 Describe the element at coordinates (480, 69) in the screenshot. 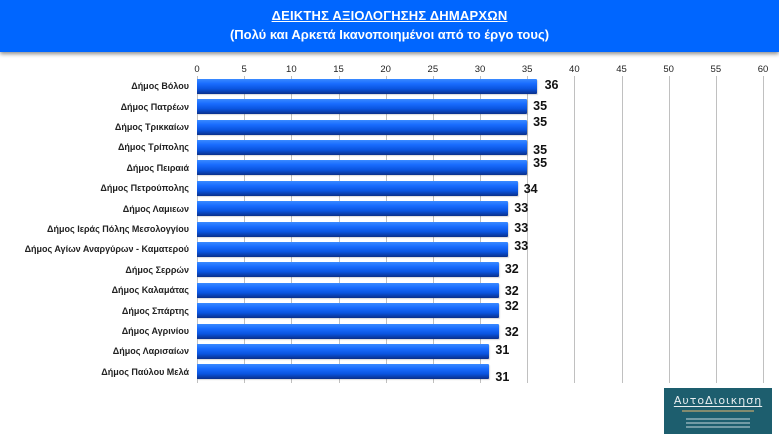

I see `x-tick-label: 30` at that location.